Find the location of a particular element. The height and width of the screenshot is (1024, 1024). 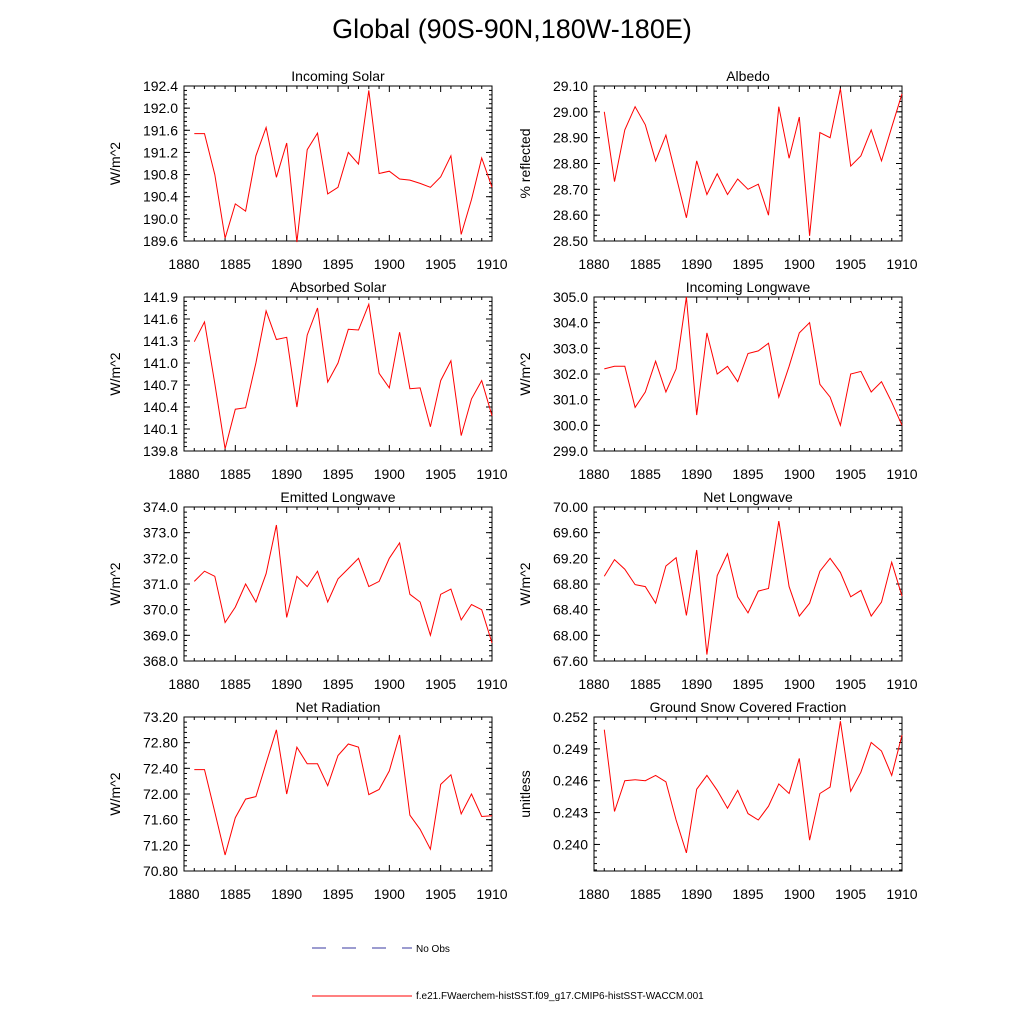

y-tick-label: 69.20 is located at coordinates (570, 558).